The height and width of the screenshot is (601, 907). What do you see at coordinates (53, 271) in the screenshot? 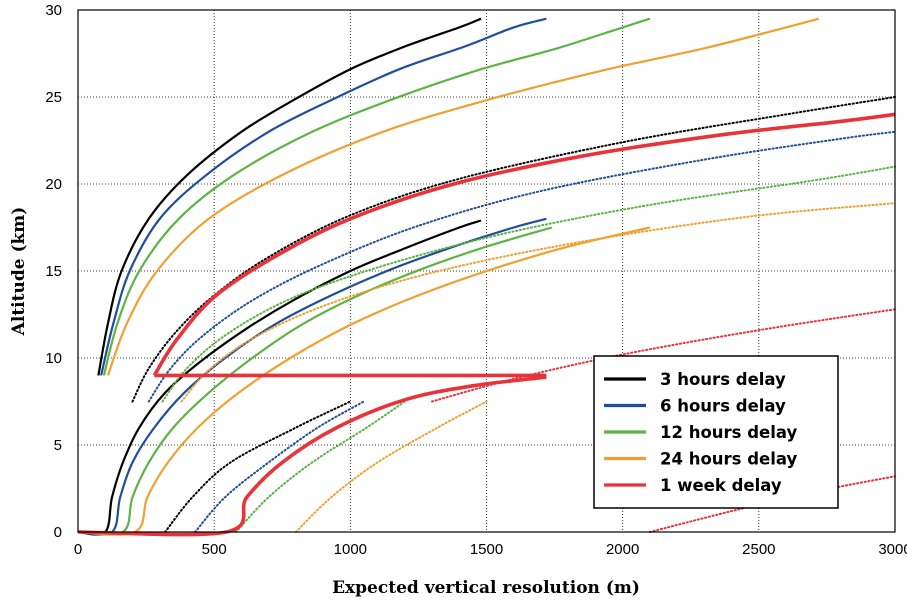
I see `y-tick-label: 15` at bounding box center [53, 271].